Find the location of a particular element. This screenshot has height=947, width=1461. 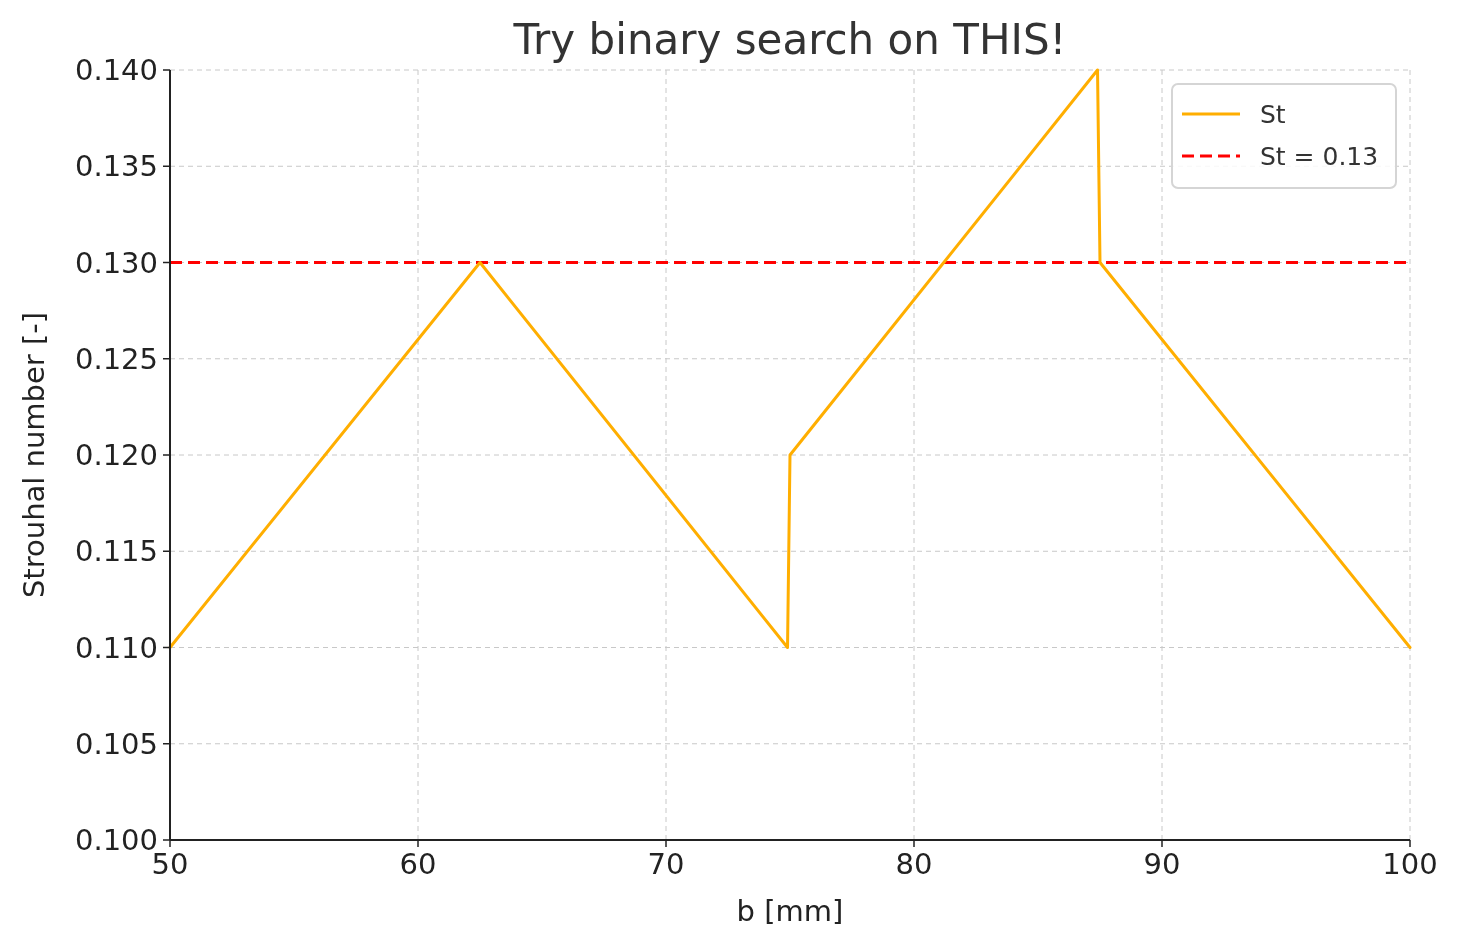

y-tick-label: 0.125 is located at coordinates (116, 358).